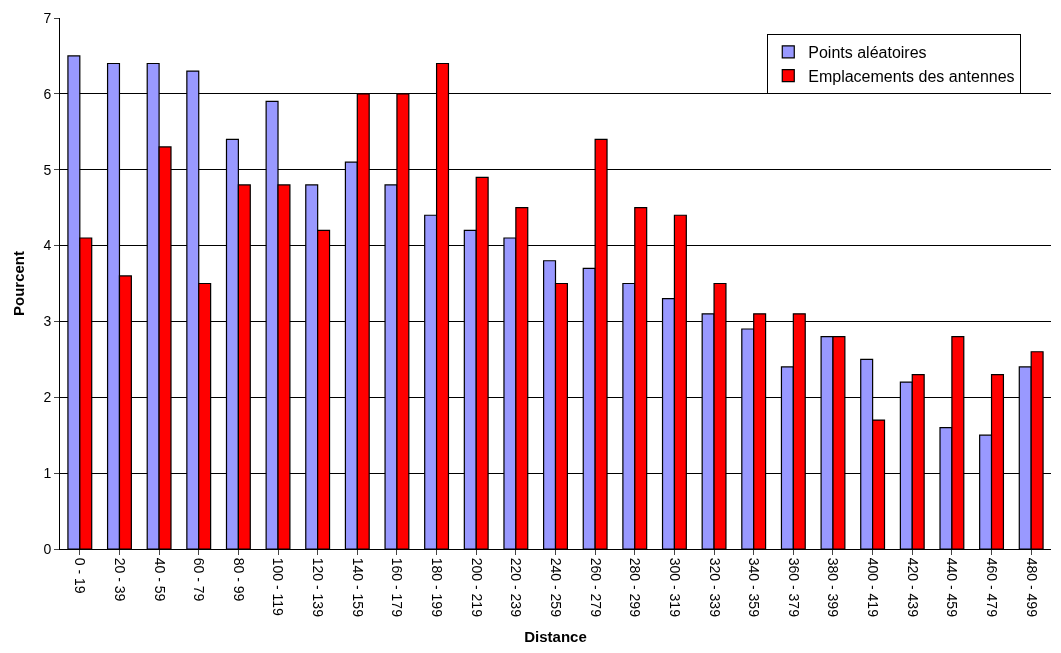  I want to click on x-tick-label: 260 - 279, so click(595, 587).